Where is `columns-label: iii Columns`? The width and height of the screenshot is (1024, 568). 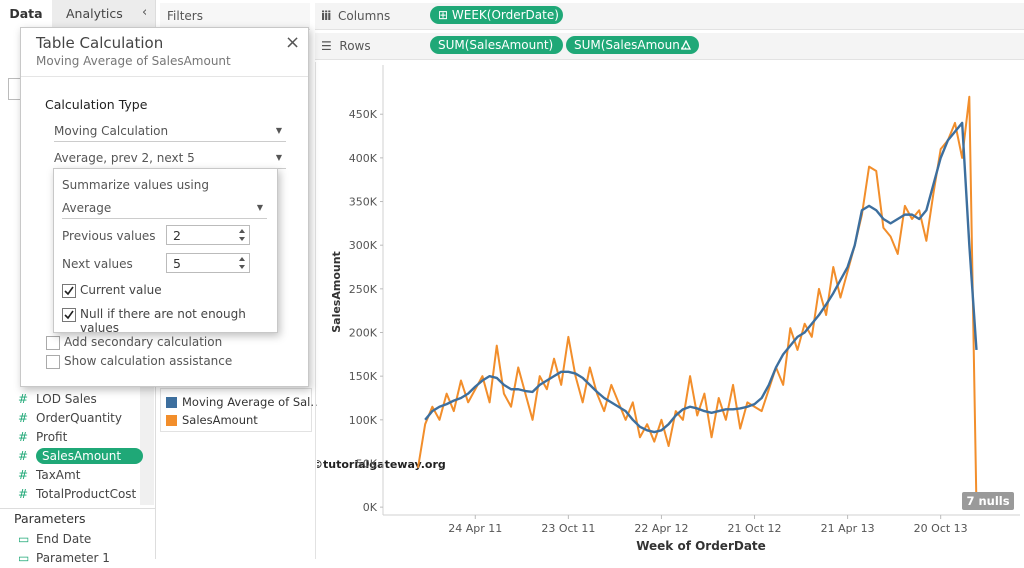 columns-label: iii Columns is located at coordinates (356, 16).